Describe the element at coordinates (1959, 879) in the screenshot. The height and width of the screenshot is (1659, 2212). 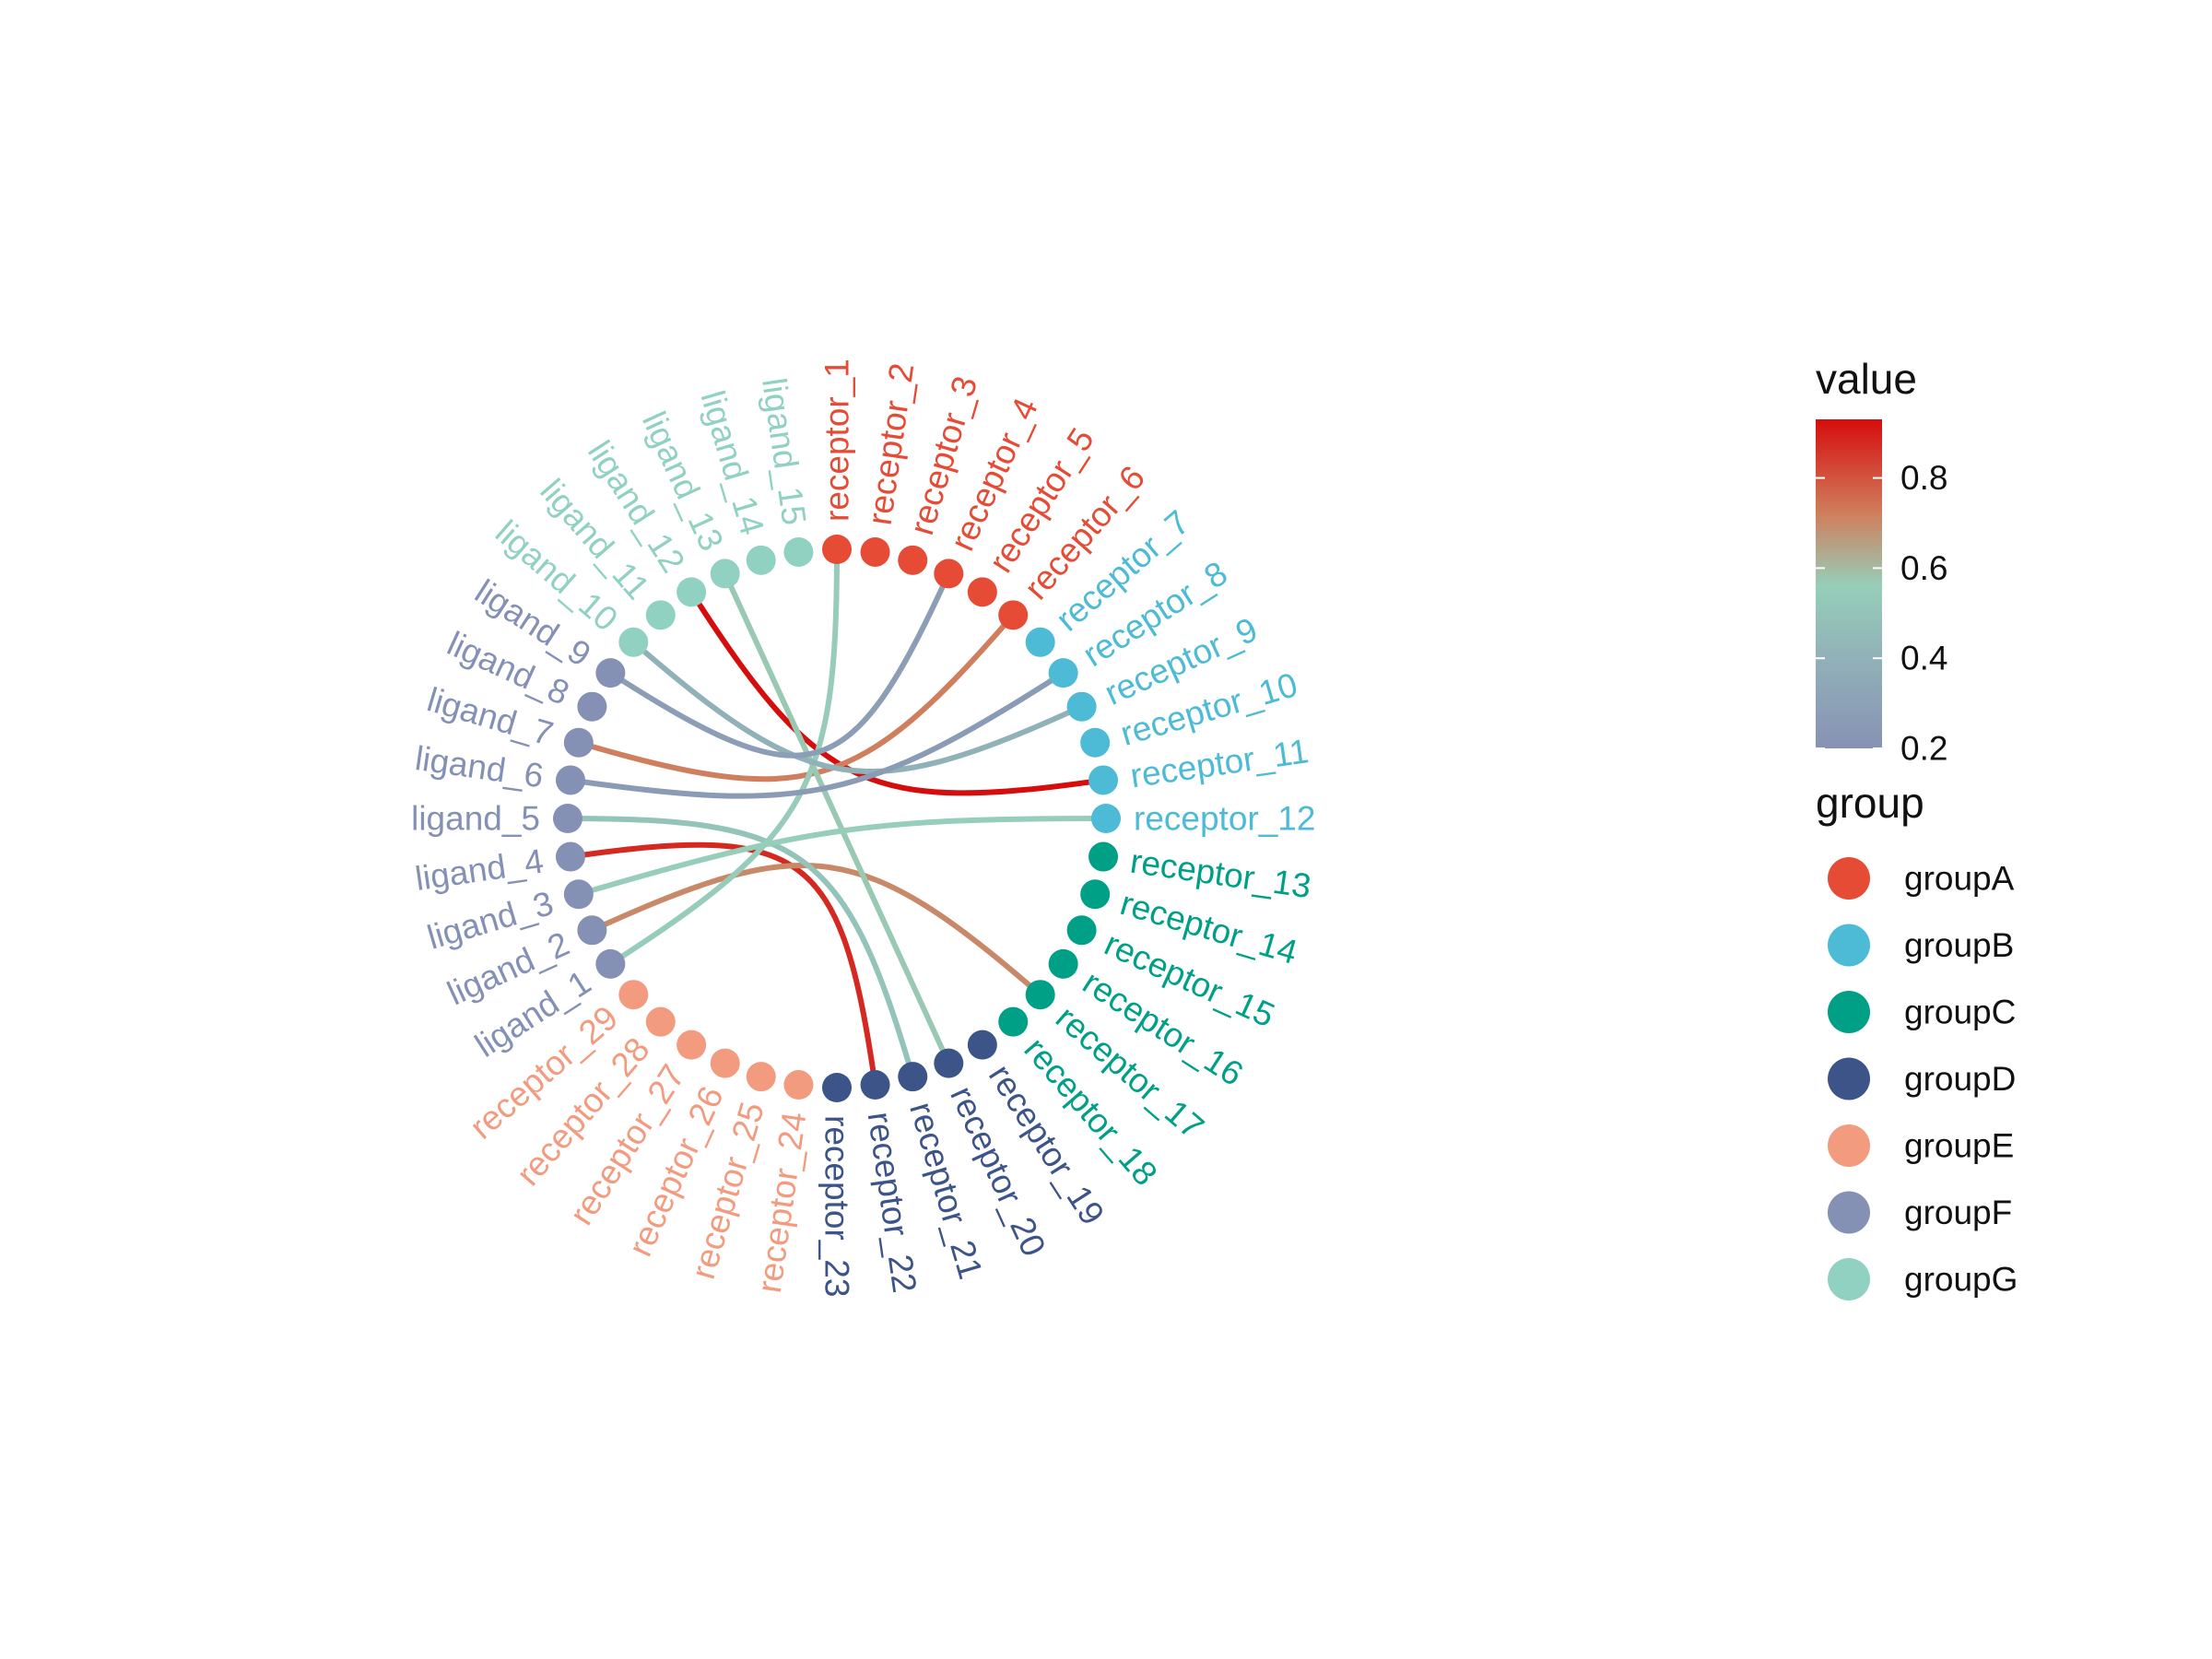
I see `group-label-groupA: groupA` at that location.